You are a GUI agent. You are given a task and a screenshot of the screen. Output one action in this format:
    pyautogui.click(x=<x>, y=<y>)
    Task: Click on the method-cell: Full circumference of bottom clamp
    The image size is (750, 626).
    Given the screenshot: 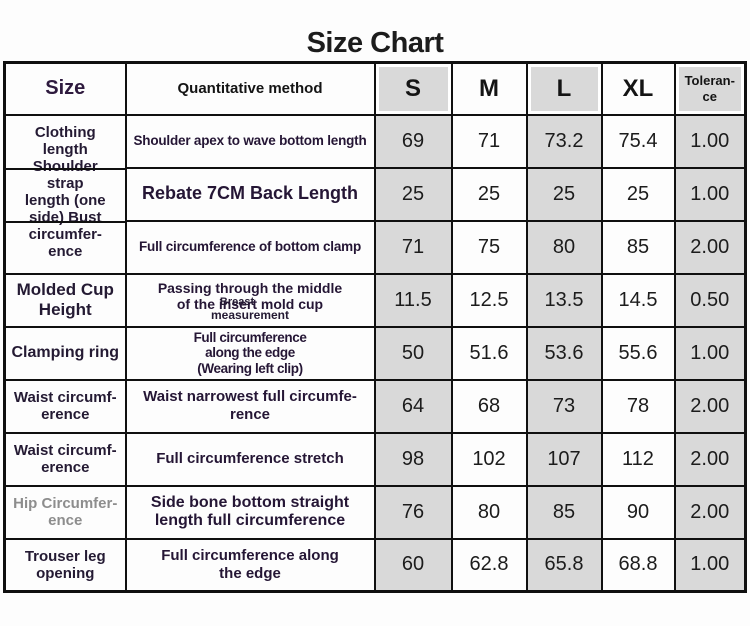 What is the action you would take?
    pyautogui.click(x=250, y=247)
    